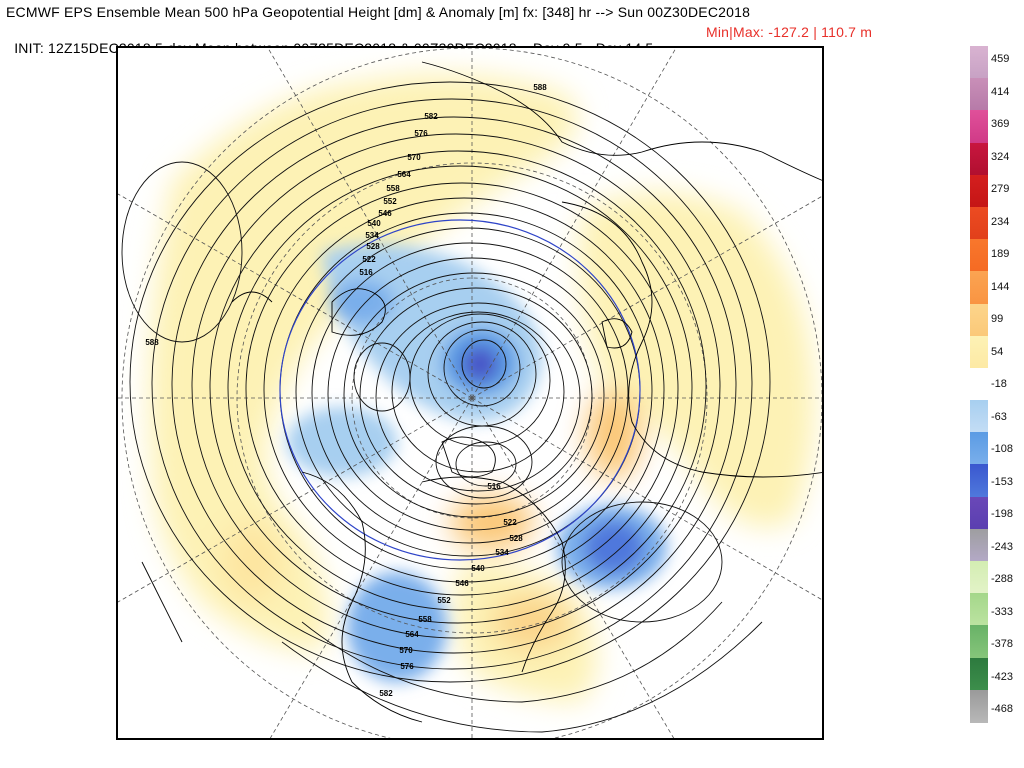 The height and width of the screenshot is (768, 1024). What do you see at coordinates (614, 547) in the screenshot?
I see `anomaly-trough-atlantic-core` at bounding box center [614, 547].